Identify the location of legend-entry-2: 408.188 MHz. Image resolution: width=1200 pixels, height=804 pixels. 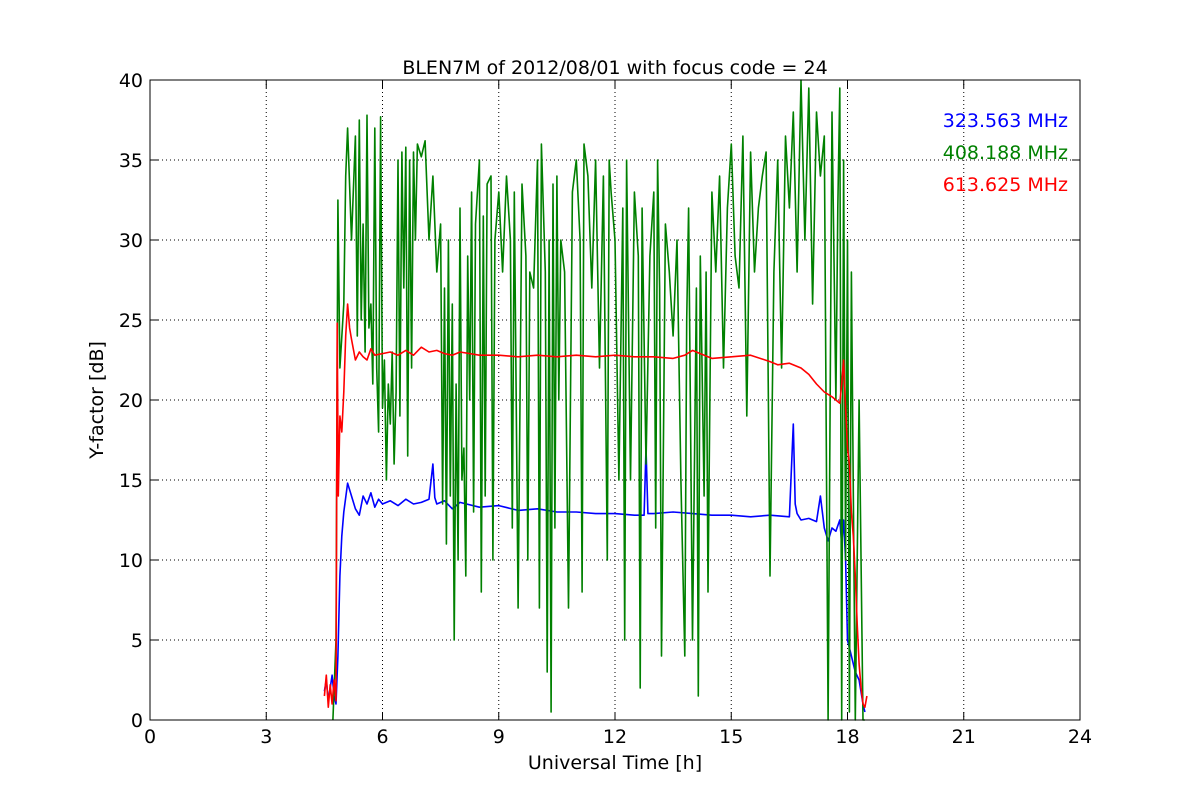
(1005, 153).